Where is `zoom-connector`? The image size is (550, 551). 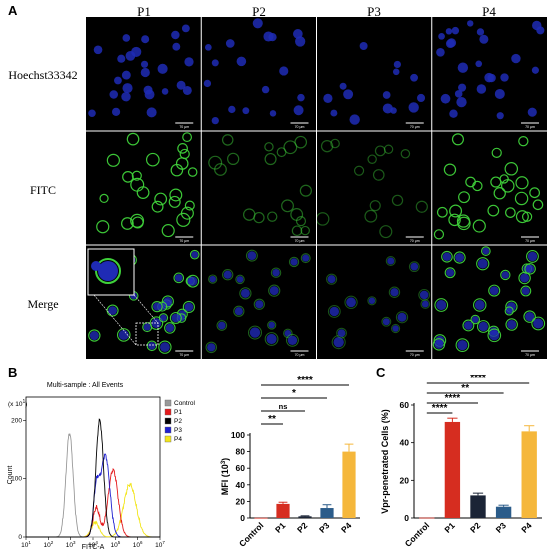
zoom-connector is located at coordinates (115, 320).